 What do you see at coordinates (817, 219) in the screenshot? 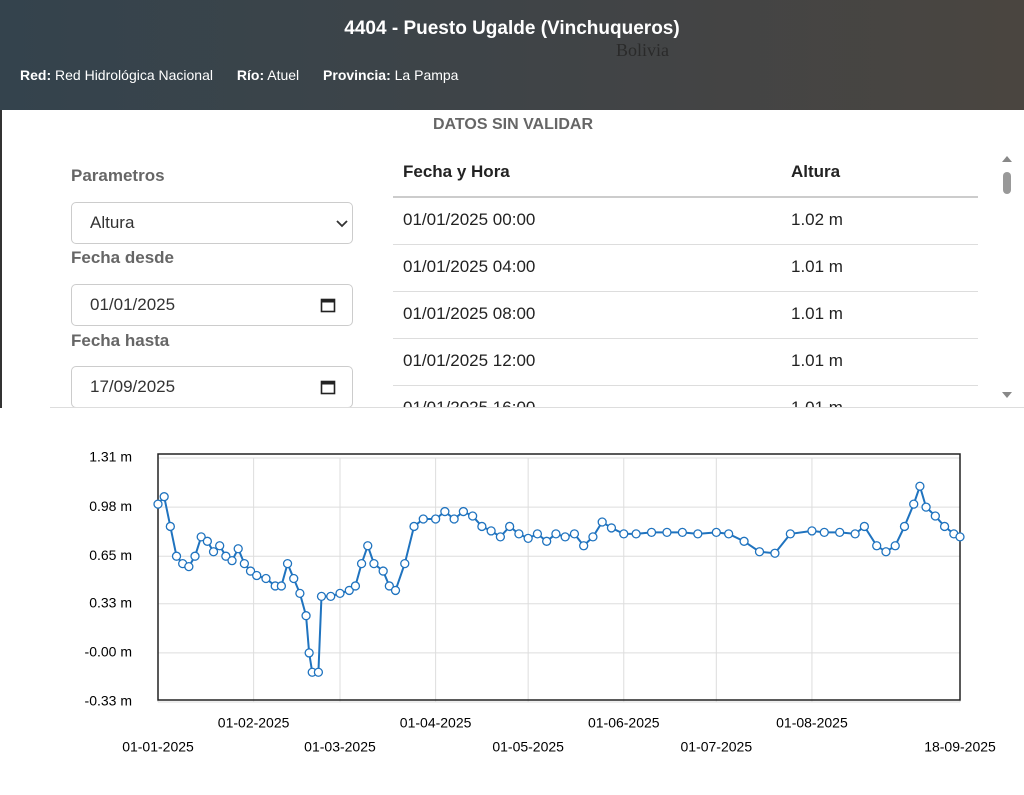
I see `cell: 1.02 m` at bounding box center [817, 219].